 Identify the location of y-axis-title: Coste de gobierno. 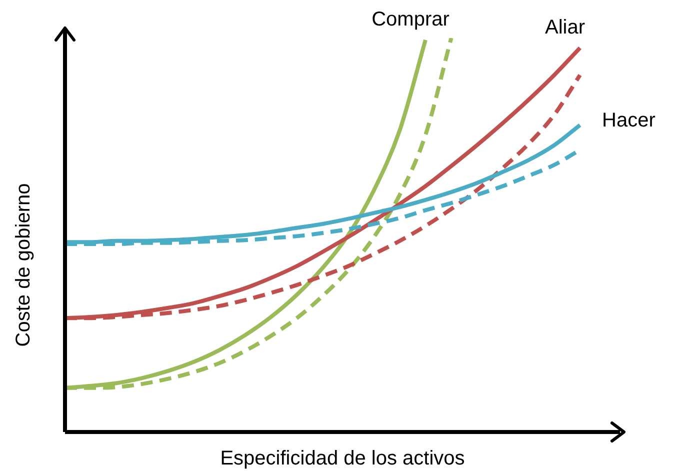
(23, 265).